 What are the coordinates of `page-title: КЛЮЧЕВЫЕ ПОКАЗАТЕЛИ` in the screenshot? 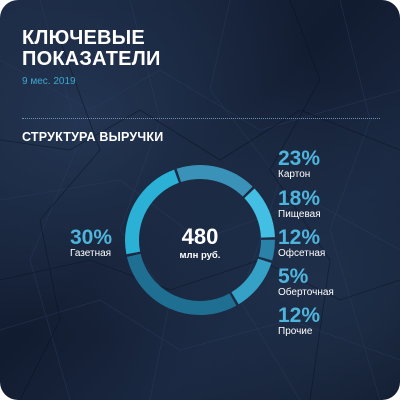 It's located at (152, 49).